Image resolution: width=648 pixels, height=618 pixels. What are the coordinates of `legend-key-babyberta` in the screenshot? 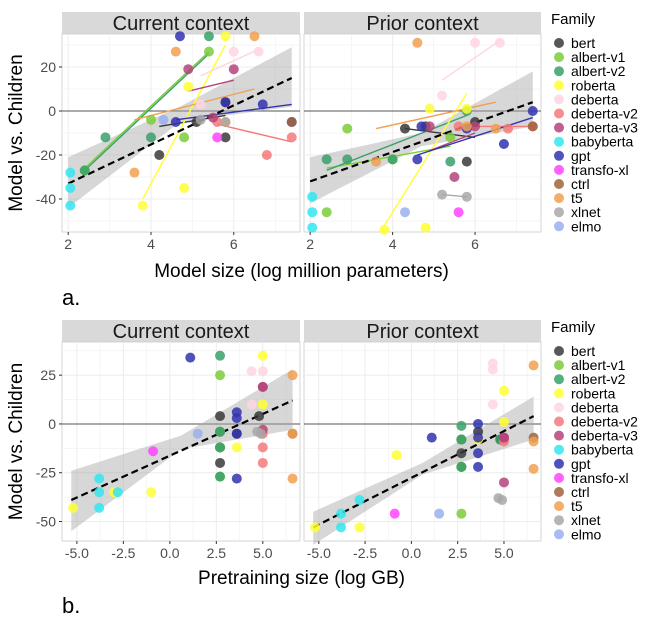 It's located at (559, 449).